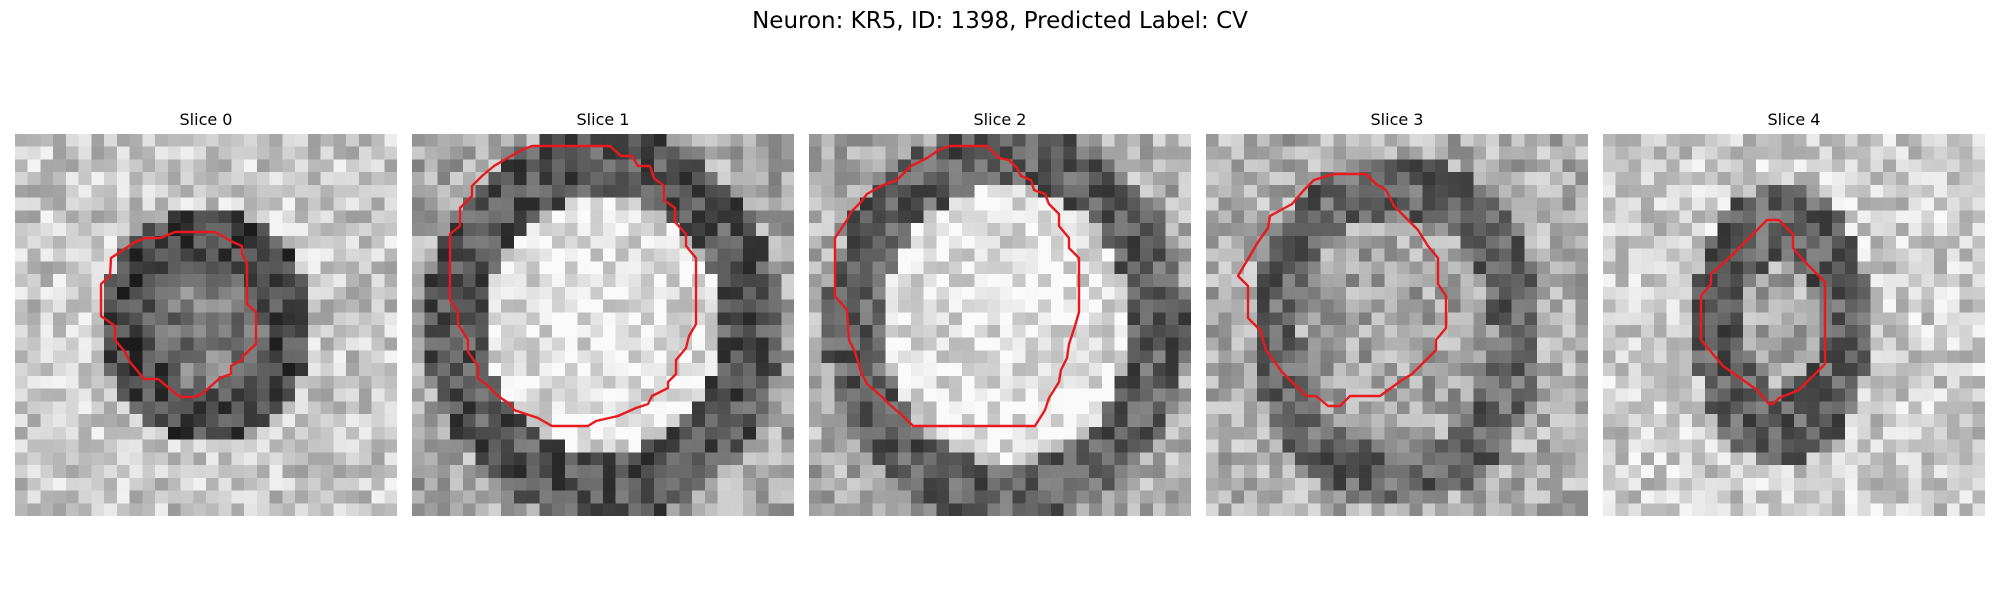  I want to click on slice-title: Slice 2, so click(1000, 119).